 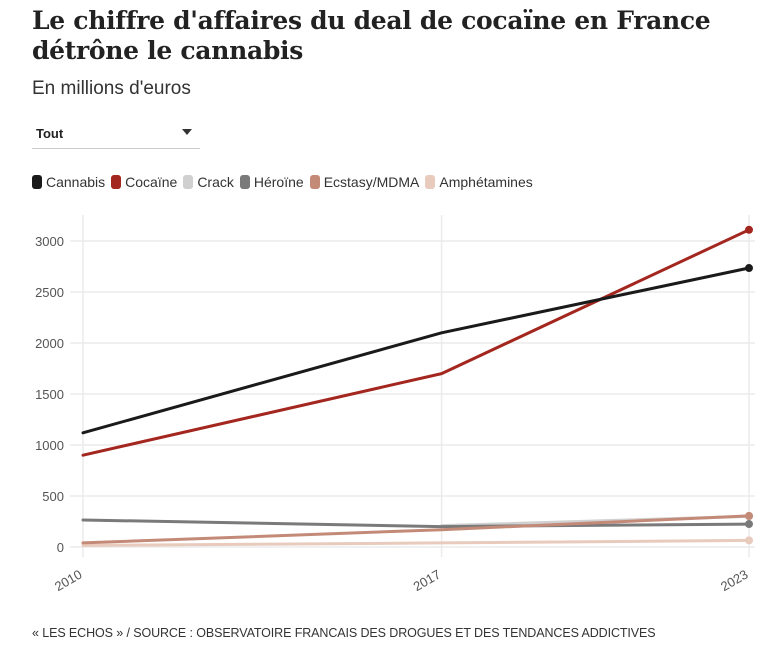 What do you see at coordinates (187, 132) in the screenshot?
I see `caret-down-icon` at bounding box center [187, 132].